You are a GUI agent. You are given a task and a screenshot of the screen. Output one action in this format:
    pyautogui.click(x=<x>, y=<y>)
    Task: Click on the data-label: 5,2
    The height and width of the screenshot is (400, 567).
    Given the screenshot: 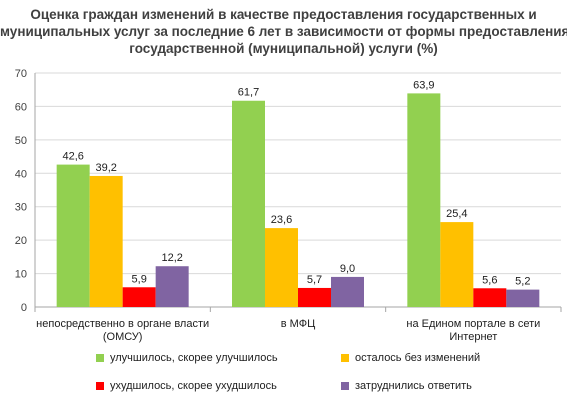 What is the action you would take?
    pyautogui.click(x=522, y=282)
    